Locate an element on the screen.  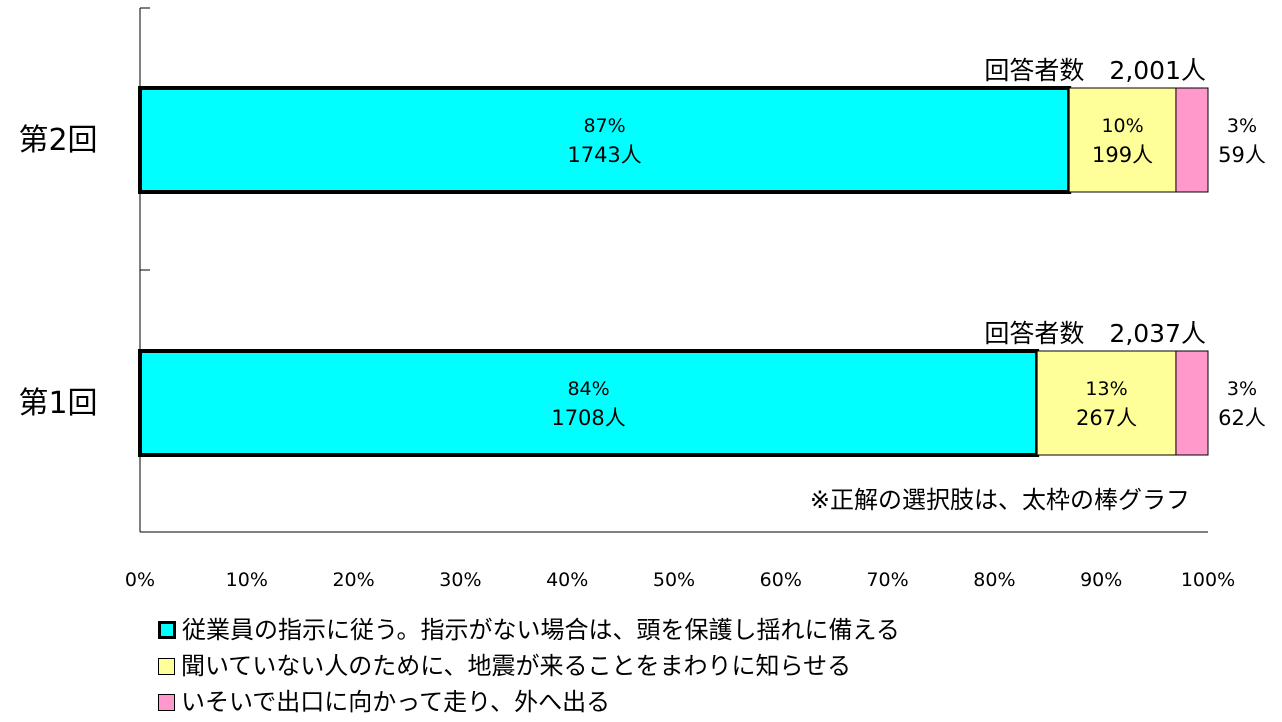
x-tick-label: 100% is located at coordinates (1208, 580).